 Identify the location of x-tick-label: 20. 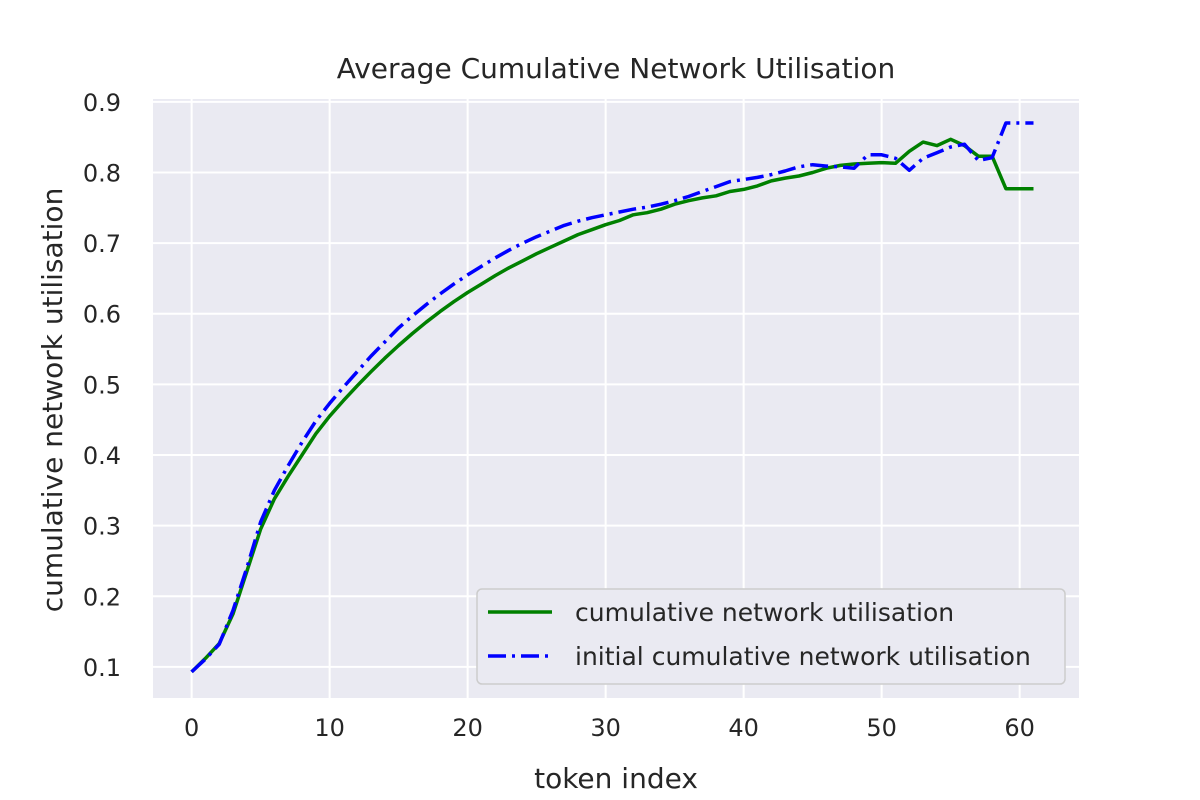
(467, 728).